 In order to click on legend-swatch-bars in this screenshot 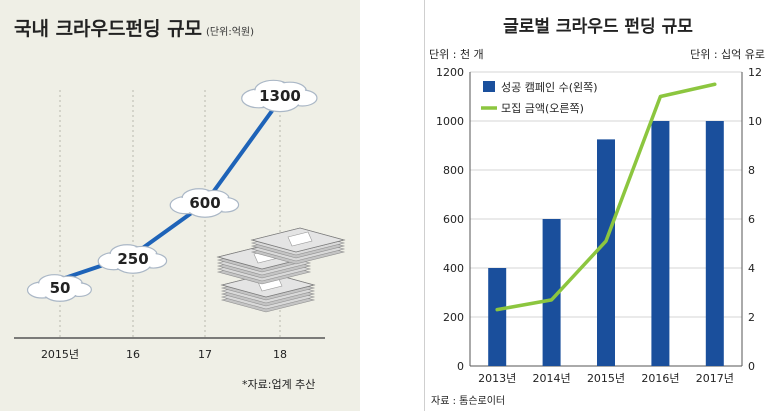, I will do `click(489, 86)`.